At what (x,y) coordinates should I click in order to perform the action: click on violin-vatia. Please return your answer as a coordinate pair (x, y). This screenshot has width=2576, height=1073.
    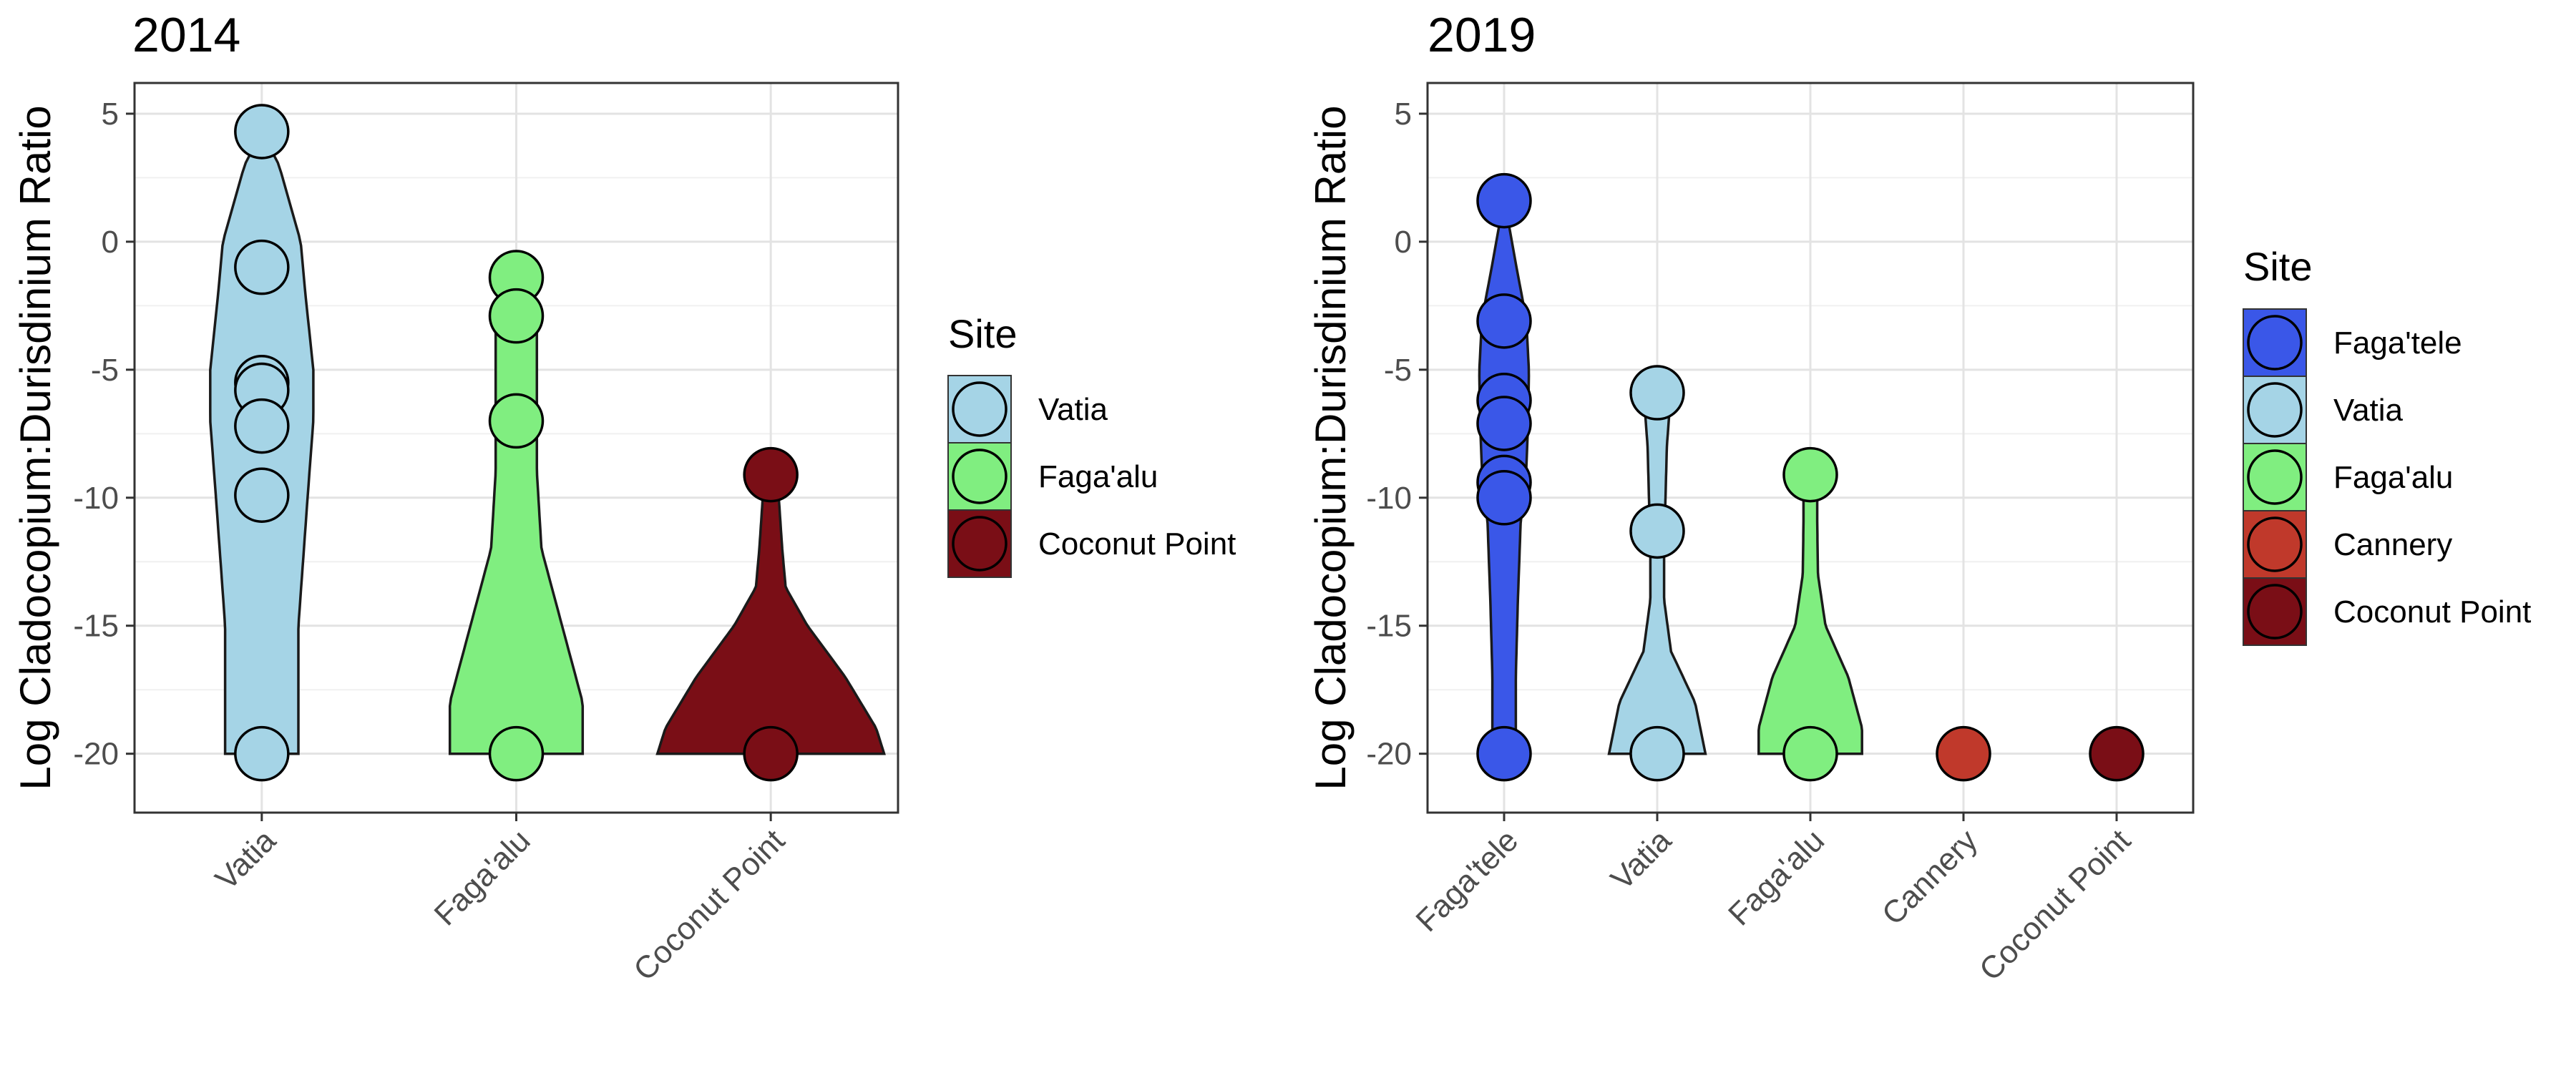
    Looking at the image, I should click on (1657, 573).